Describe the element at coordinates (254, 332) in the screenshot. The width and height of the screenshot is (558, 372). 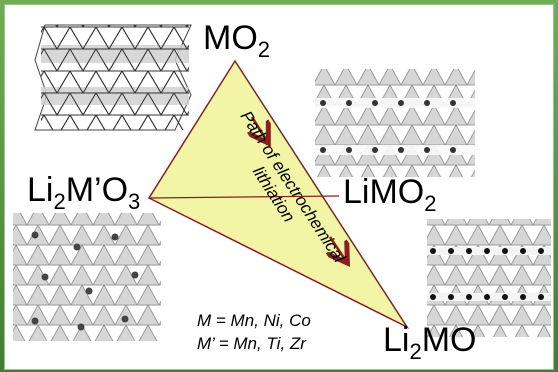
I see `legend: M = Mn, Ni, Co M’ = Mn, Ti, Zr` at that location.